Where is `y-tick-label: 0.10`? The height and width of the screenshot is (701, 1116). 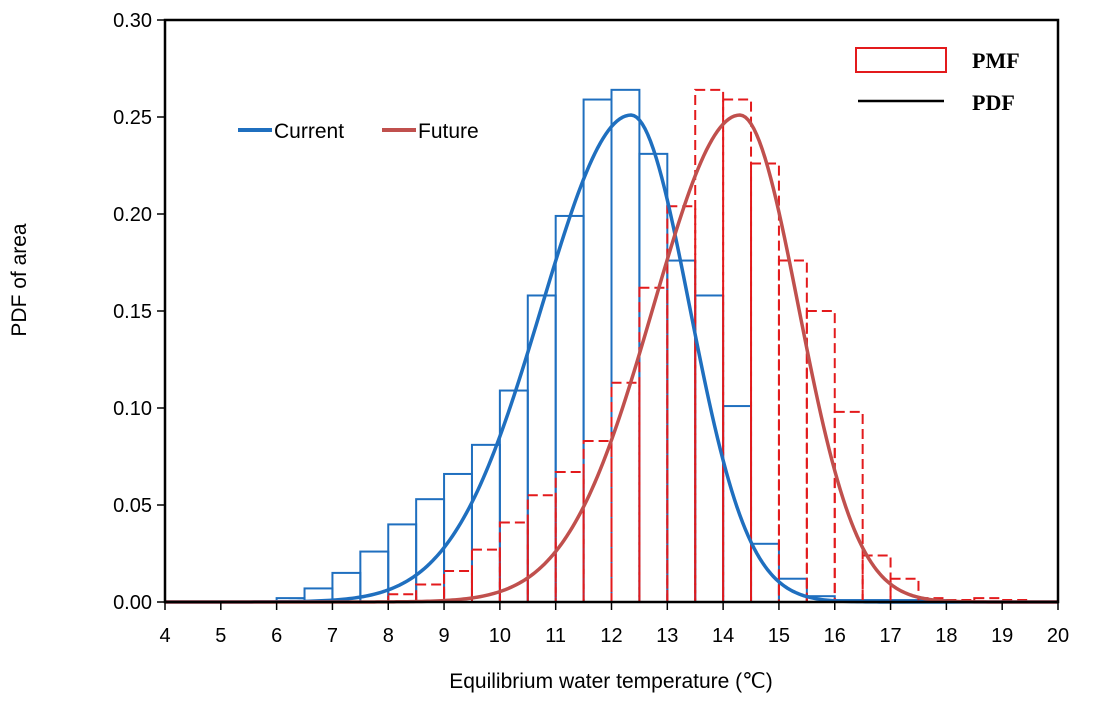
y-tick-label: 0.10 is located at coordinates (132, 409).